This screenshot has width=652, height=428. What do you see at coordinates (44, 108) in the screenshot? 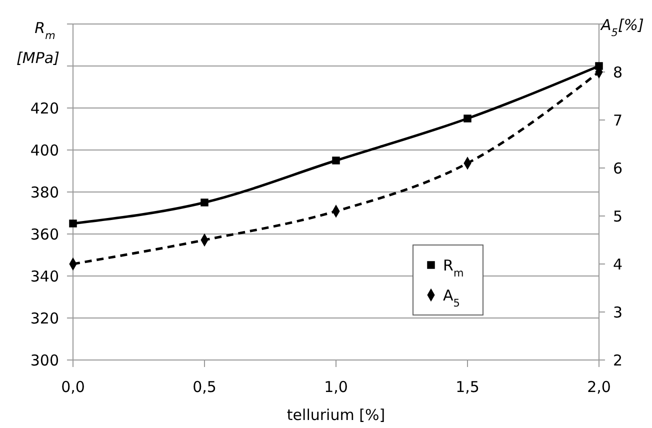
I see `y-tick-label: 420` at bounding box center [44, 108].